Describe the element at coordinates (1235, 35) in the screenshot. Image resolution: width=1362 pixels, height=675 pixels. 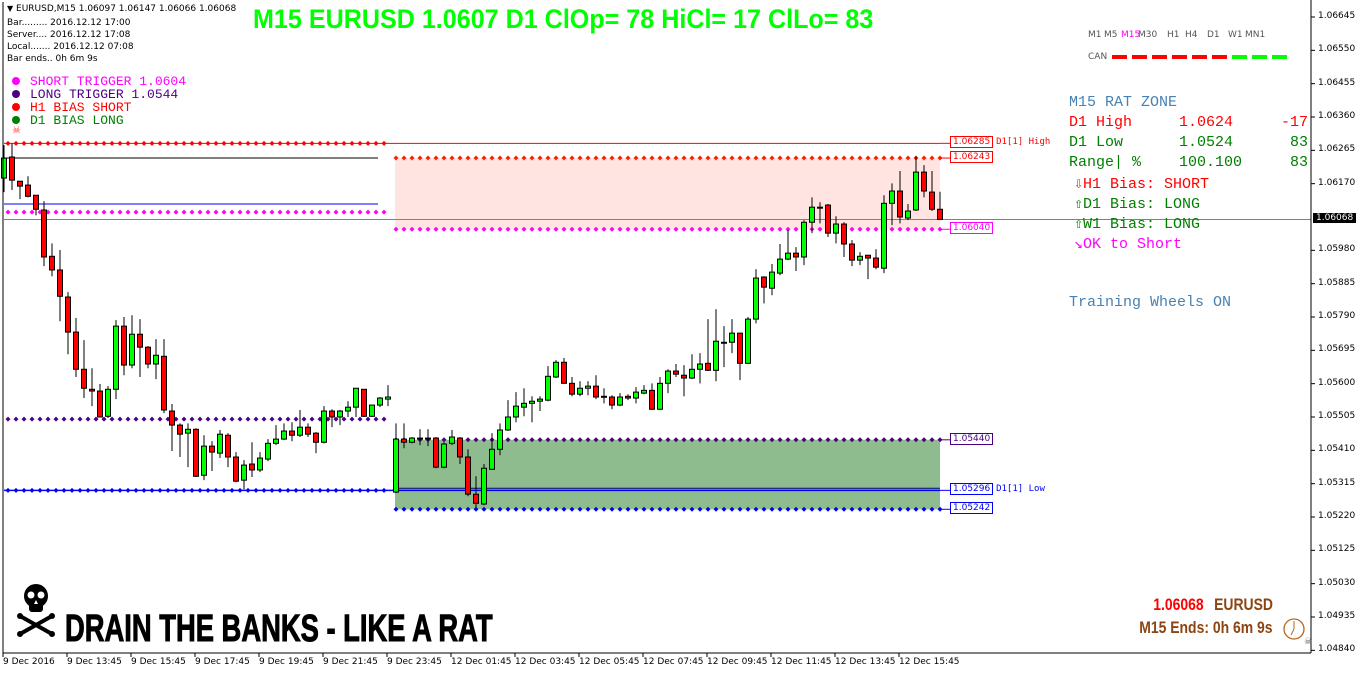
I see `timeframe-w1: W1` at that location.